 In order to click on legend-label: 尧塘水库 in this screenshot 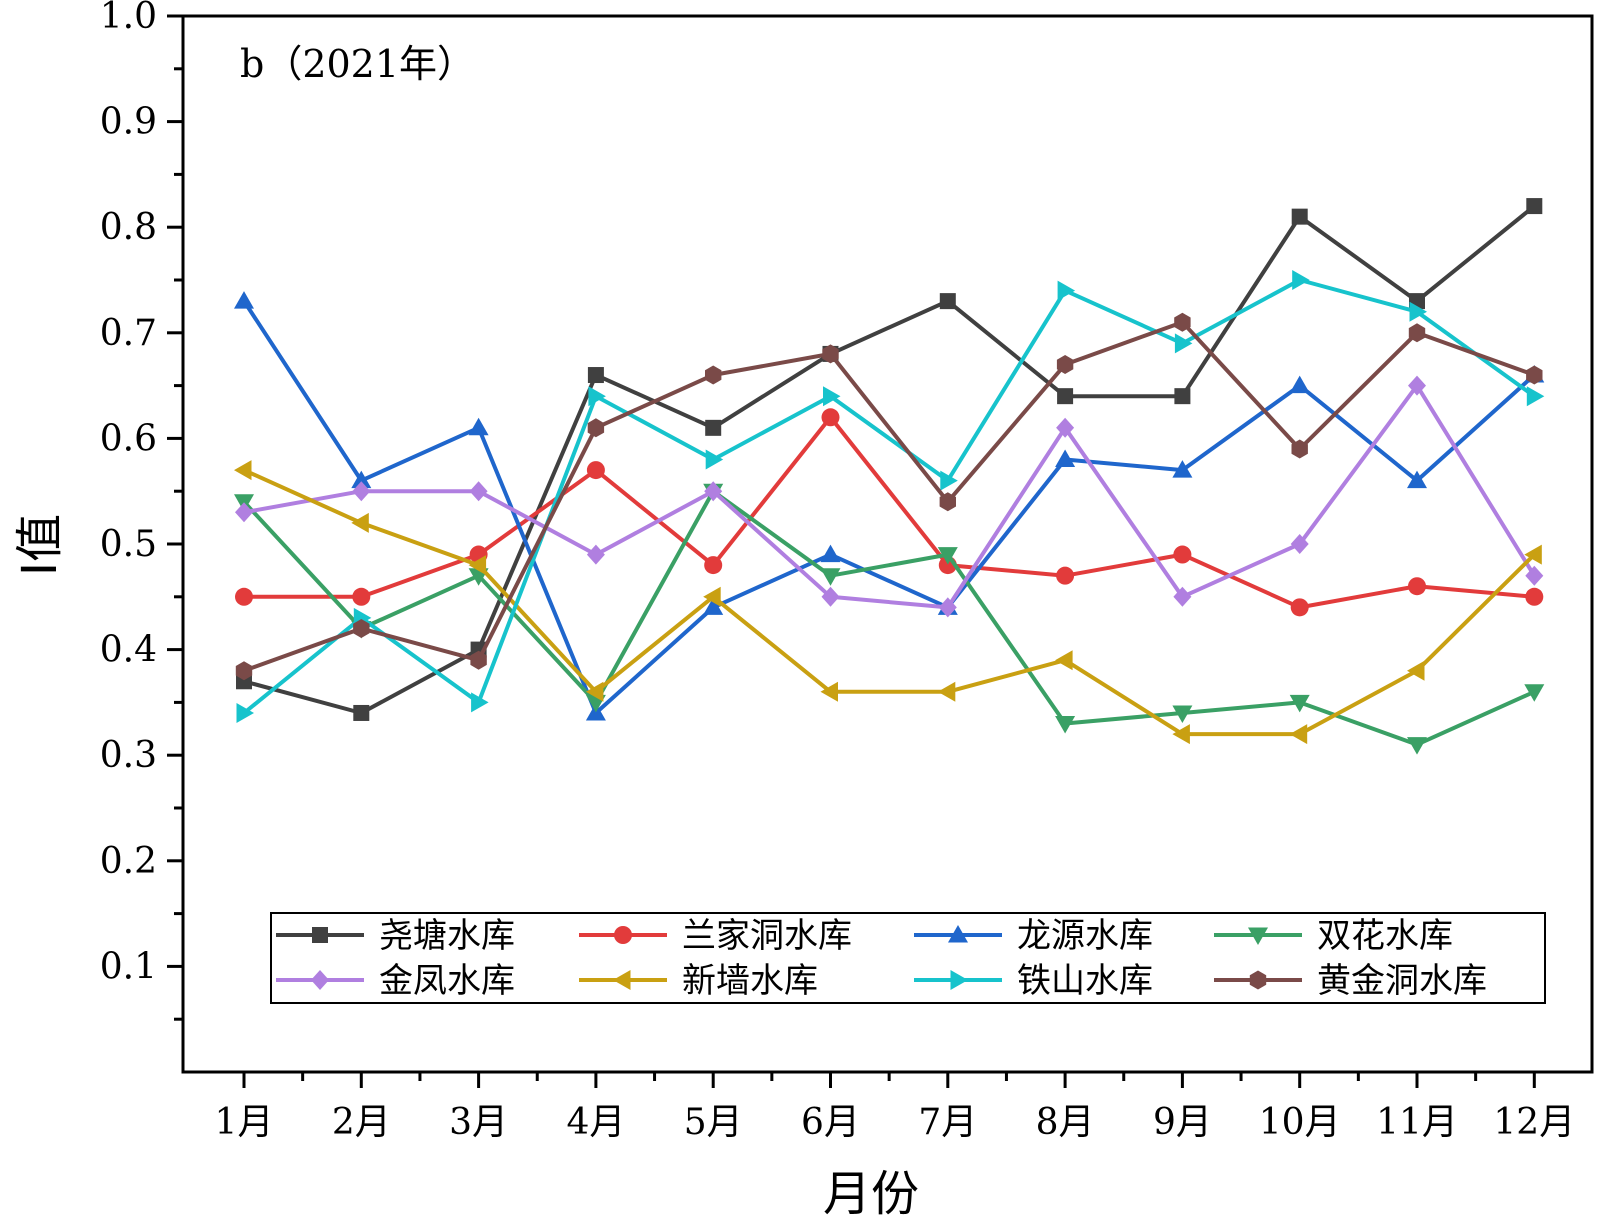, I will do `click(447, 936)`.